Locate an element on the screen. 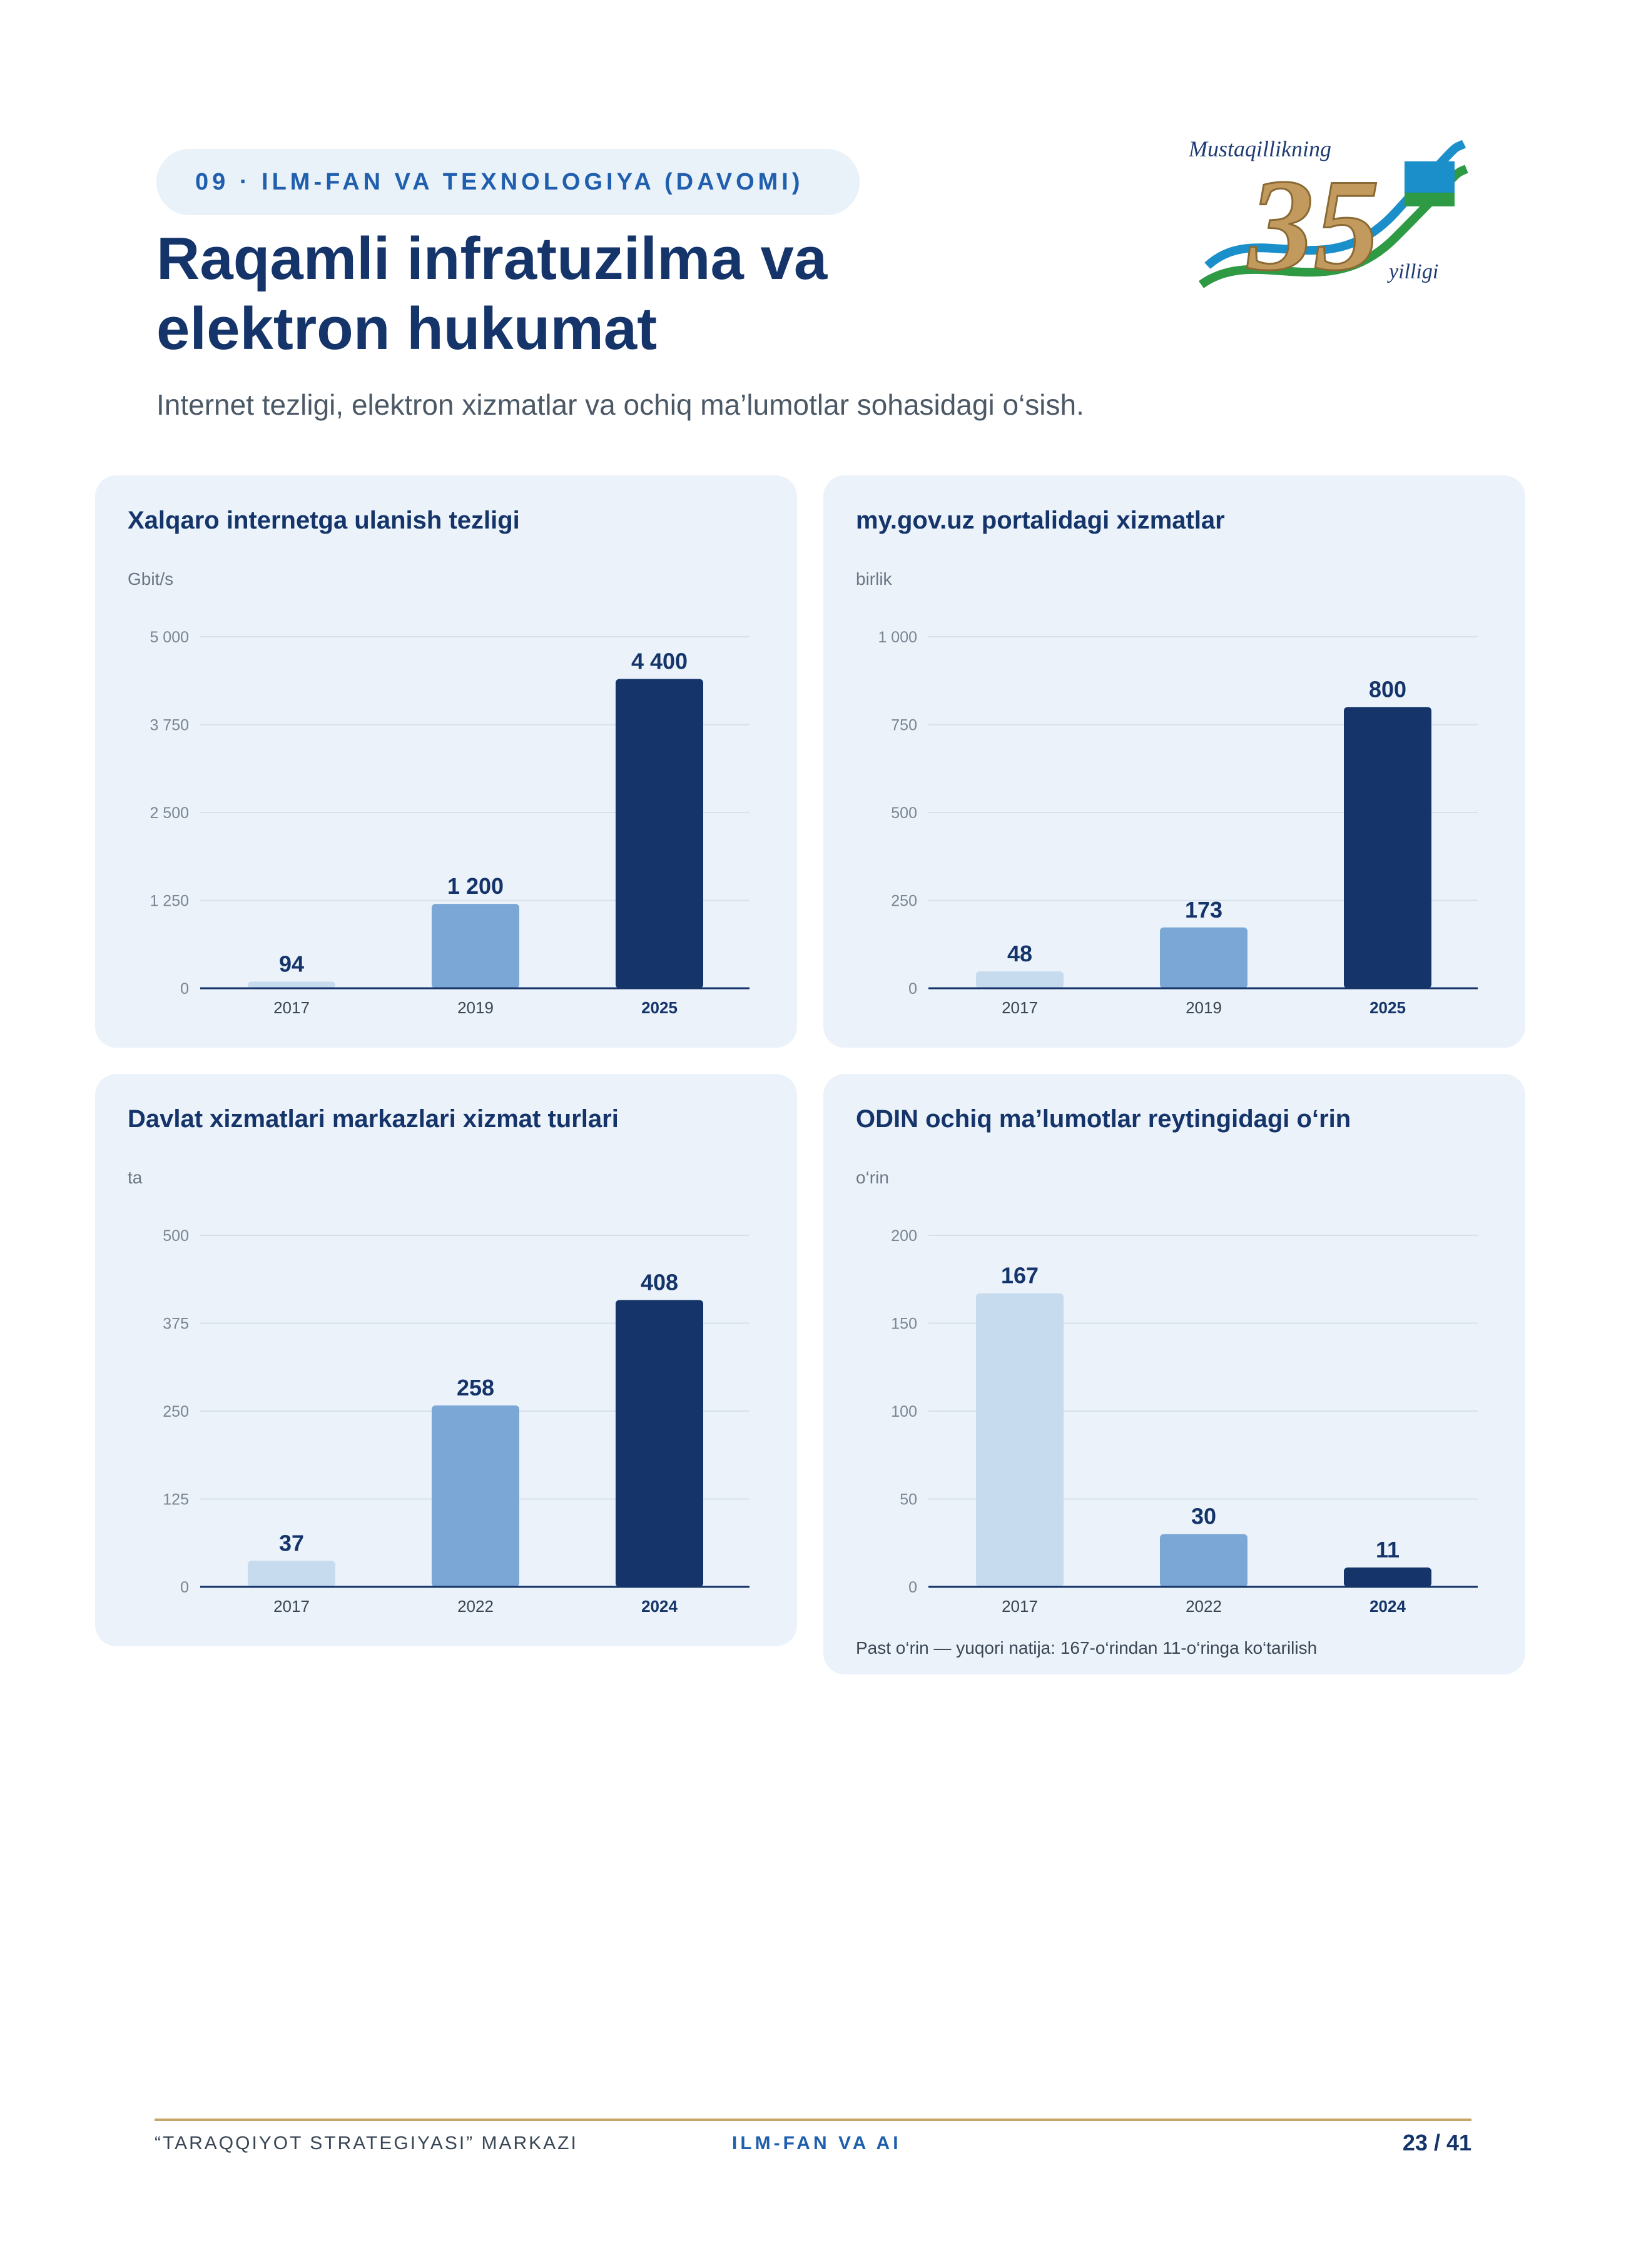  bar-value-label: 258 is located at coordinates (475, 1387).